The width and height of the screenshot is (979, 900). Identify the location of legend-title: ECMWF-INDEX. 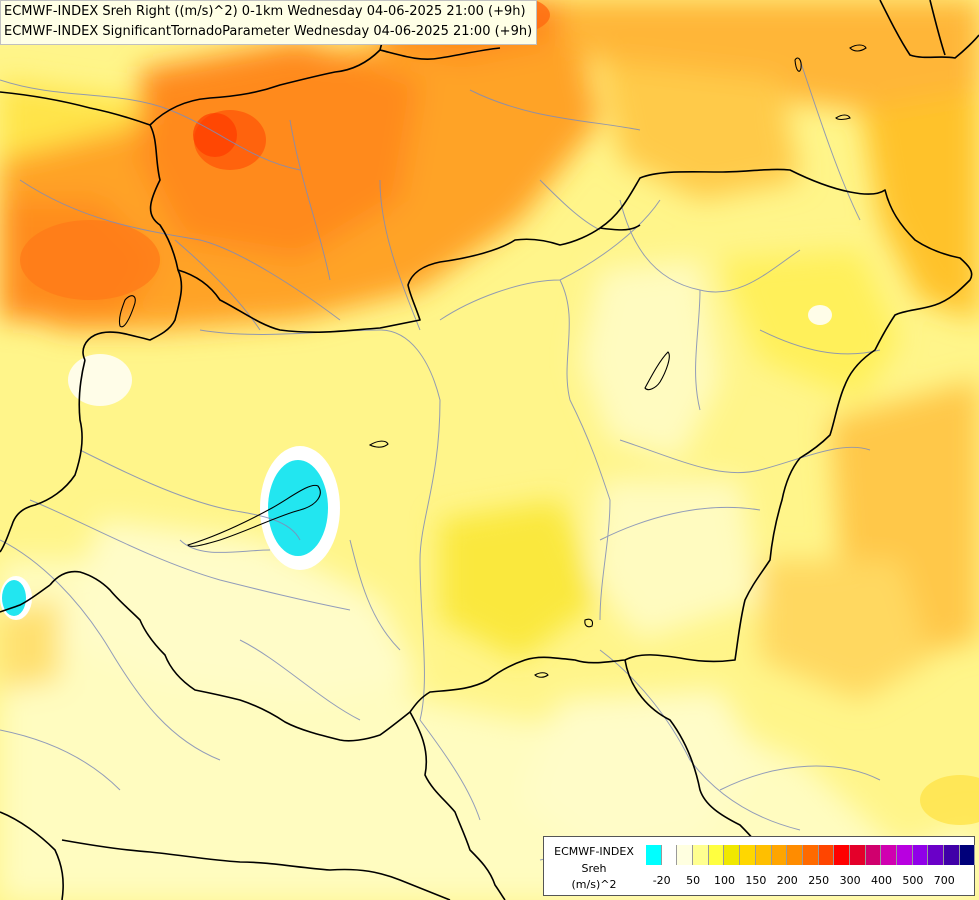
(594, 851).